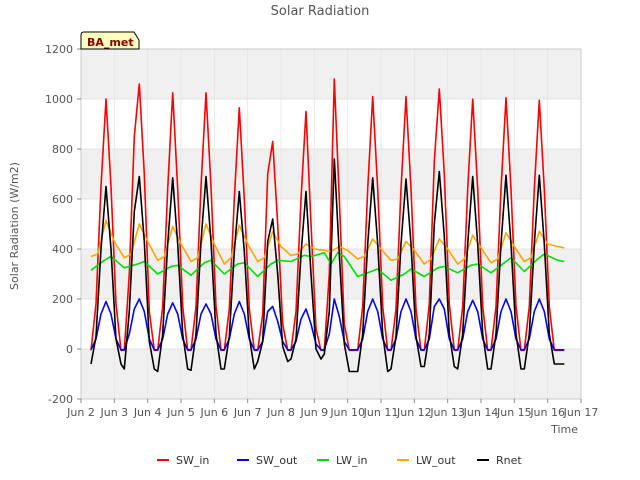 This screenshot has width=640, height=480. What do you see at coordinates (320, 11) in the screenshot?
I see `chart-title: Solar Radiation` at bounding box center [320, 11].